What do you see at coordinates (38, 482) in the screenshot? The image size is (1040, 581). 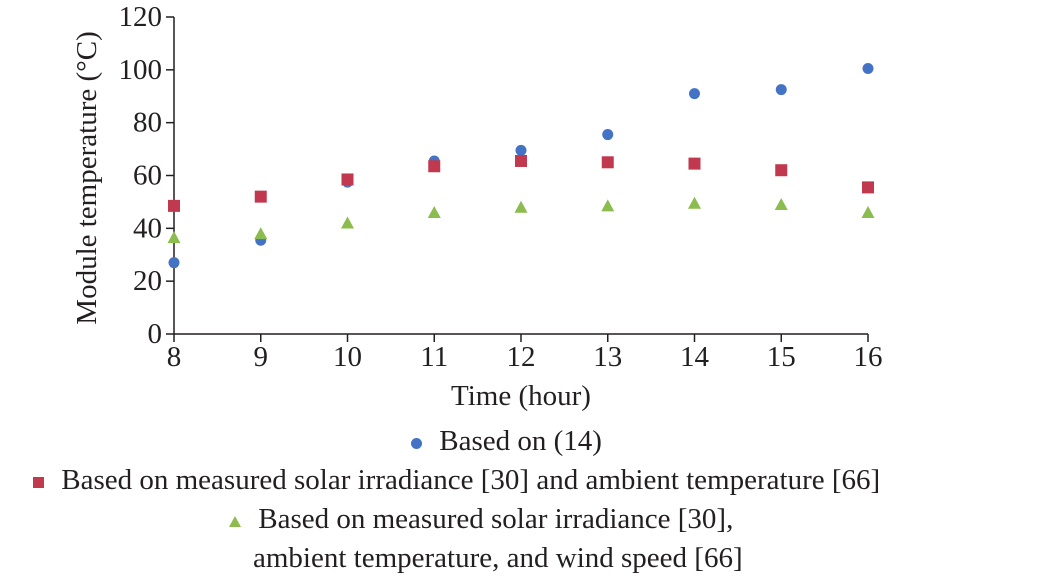 I see `square-marker-icon` at bounding box center [38, 482].